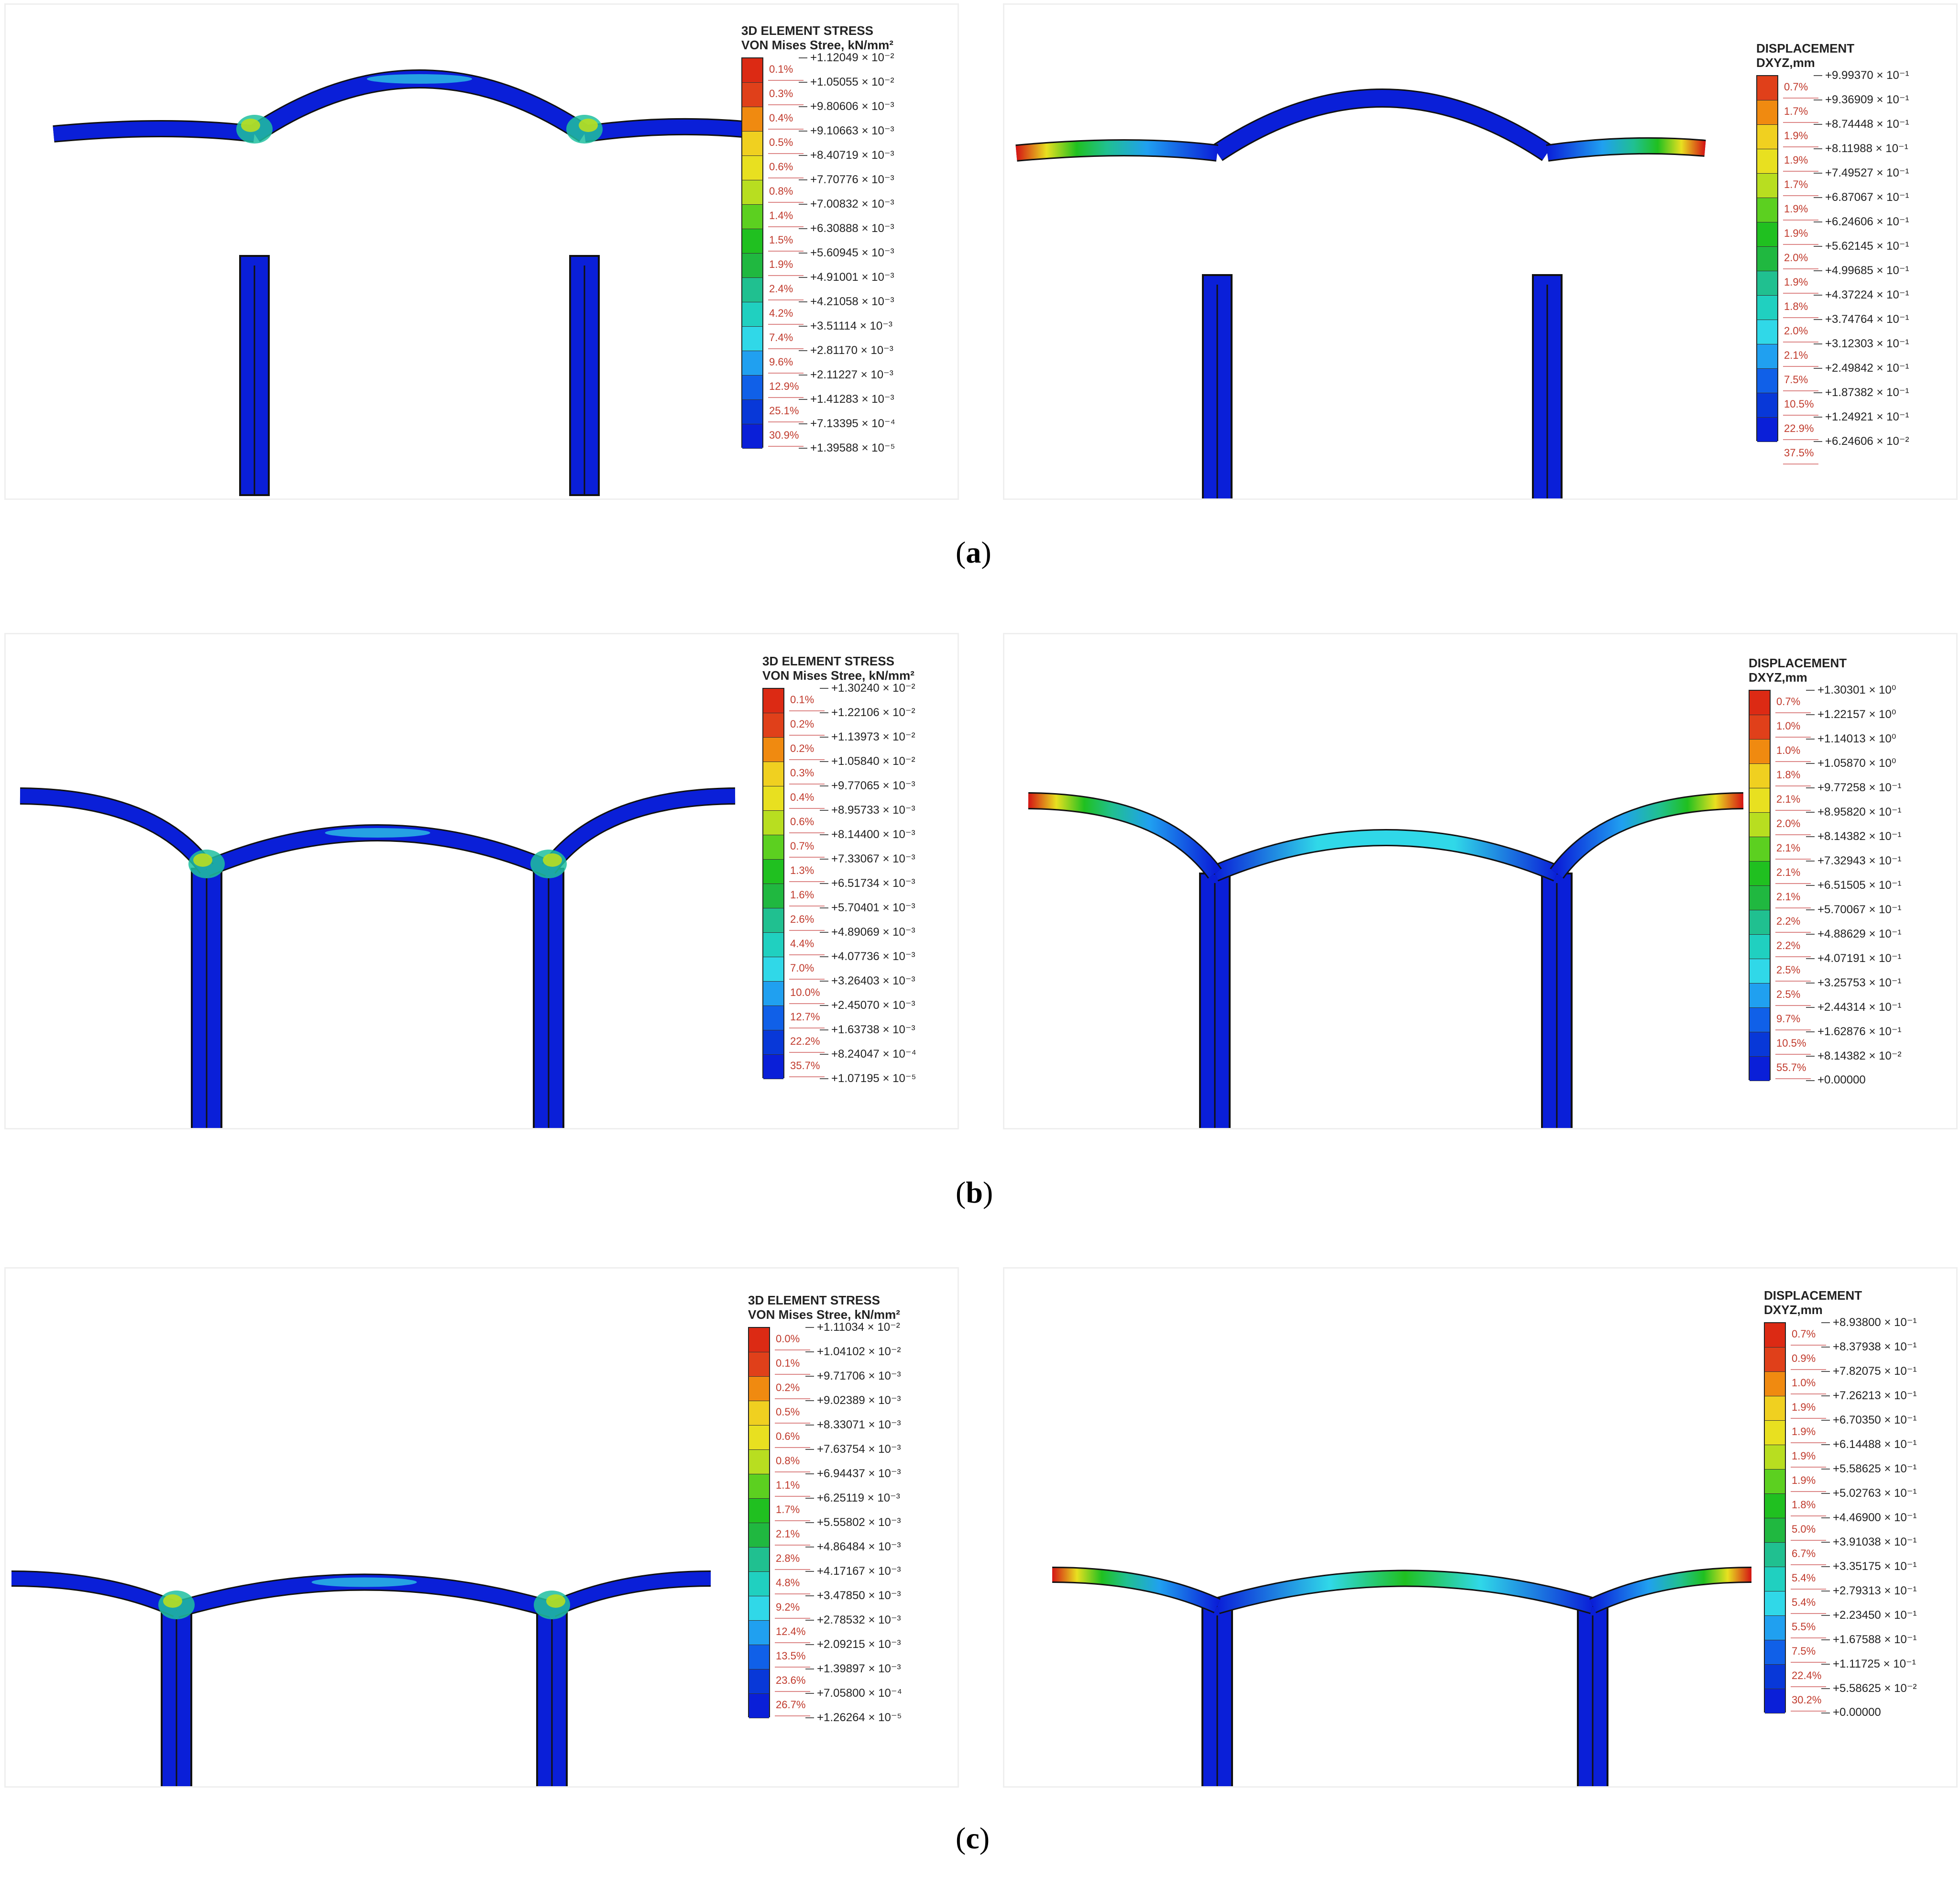 This screenshot has width=1960, height=1879. Describe the element at coordinates (1804, 1529) in the screenshot. I see `legend-percentage: 5.0%` at that location.